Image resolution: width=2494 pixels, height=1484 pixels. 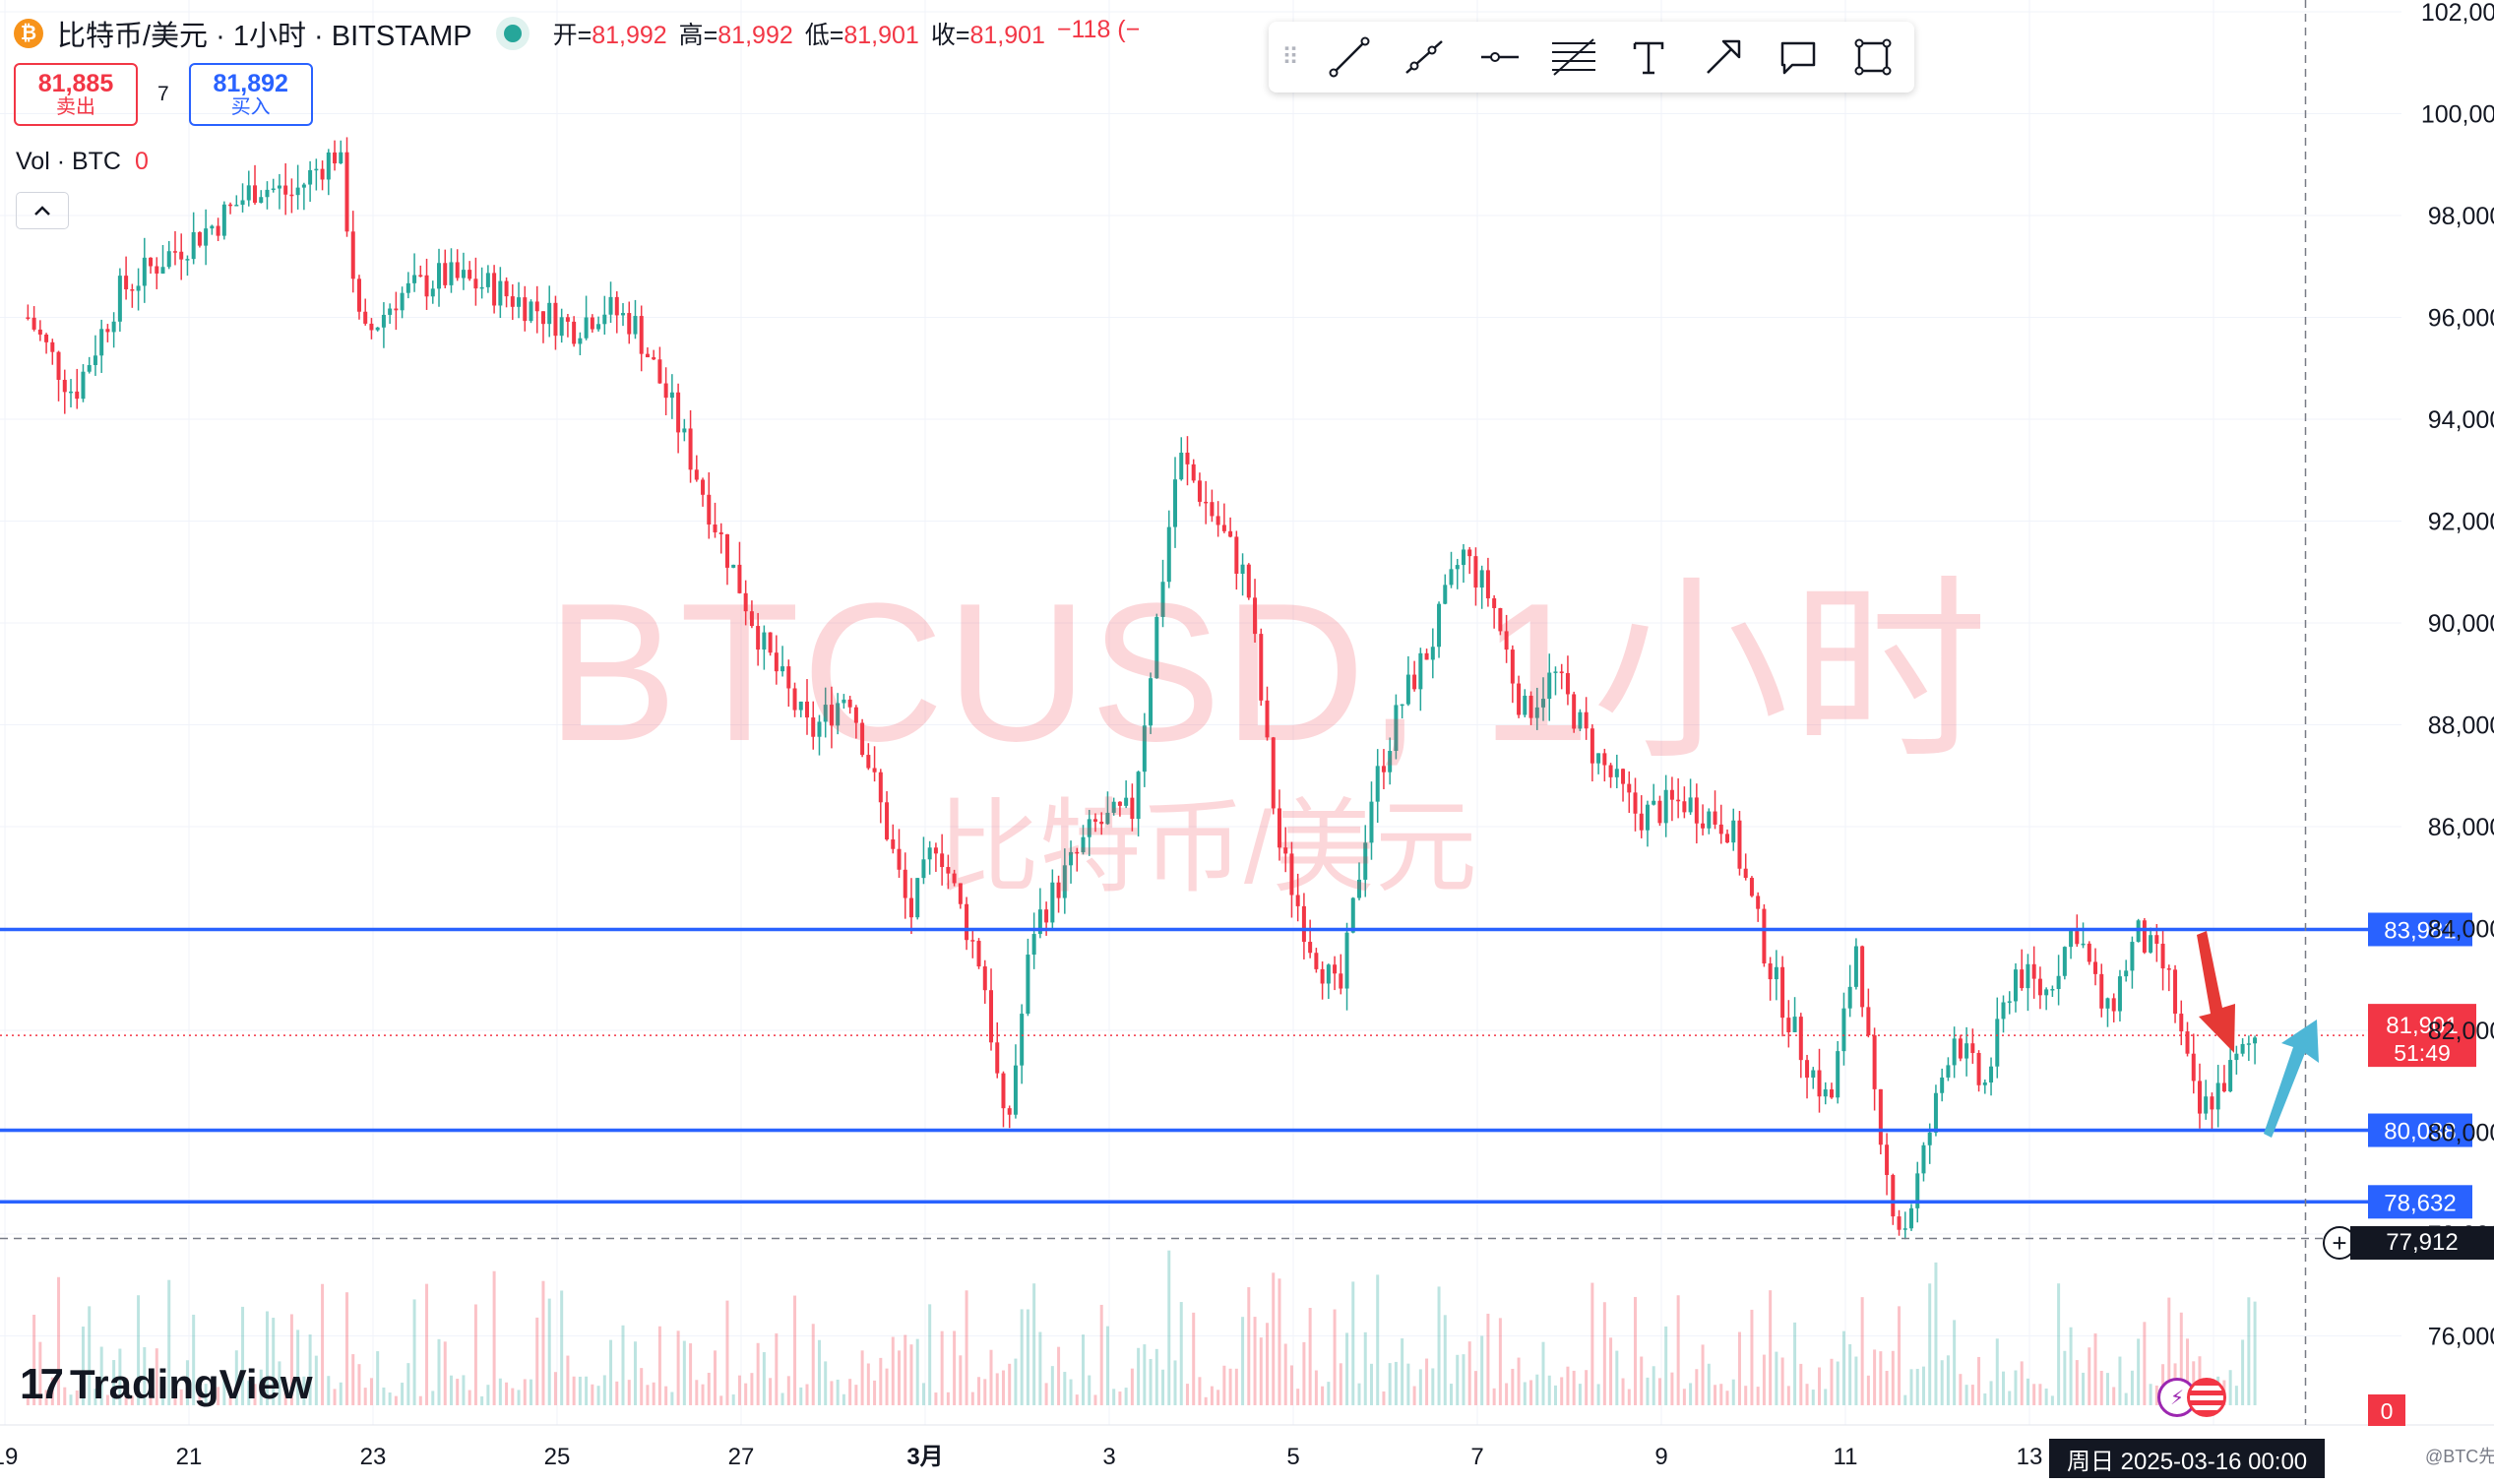 I want to click on collapse-button, so click(x=42, y=211).